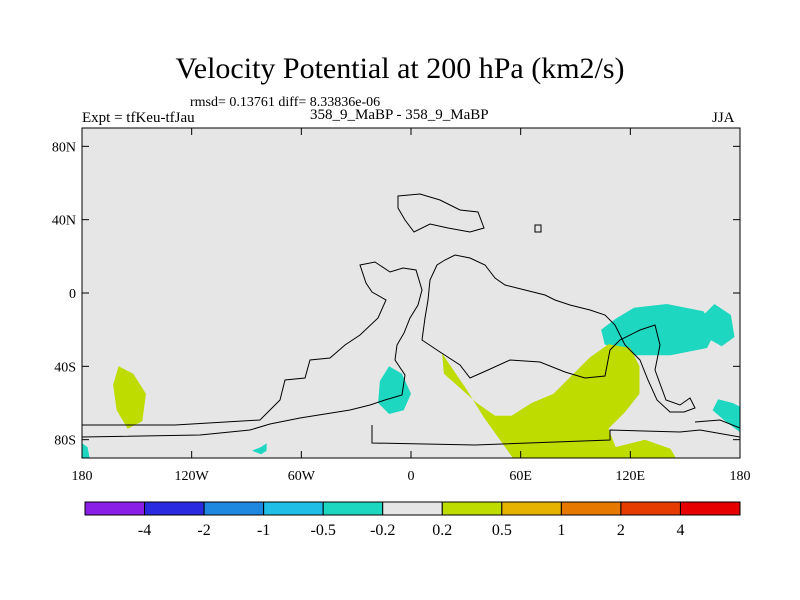 The height and width of the screenshot is (600, 800). Describe the element at coordinates (411, 476) in the screenshot. I see `x-tick-label-3: 0` at that location.